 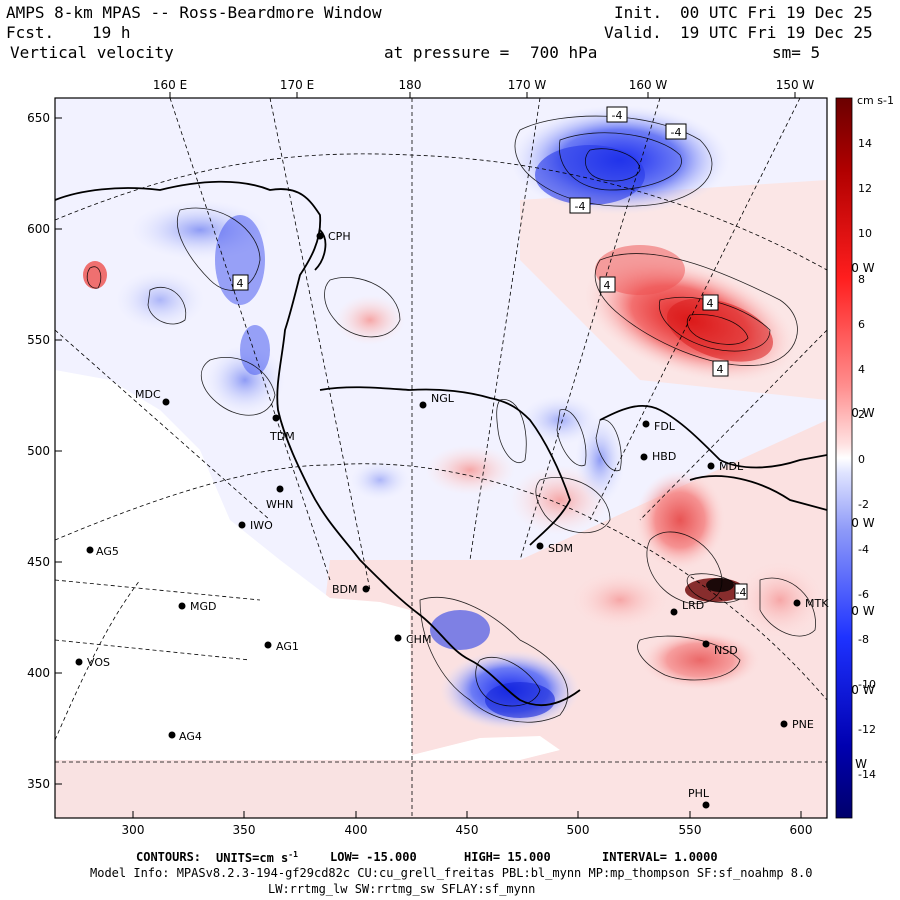 I want to click on pressure-label: at pressure =, so click(x=447, y=52).